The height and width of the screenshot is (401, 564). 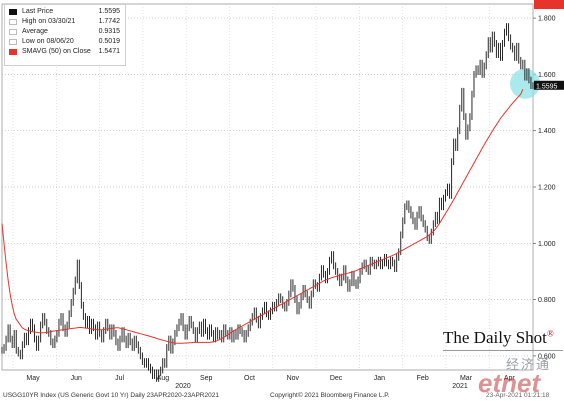 I want to click on x-month-label: Aug, so click(x=163, y=378).